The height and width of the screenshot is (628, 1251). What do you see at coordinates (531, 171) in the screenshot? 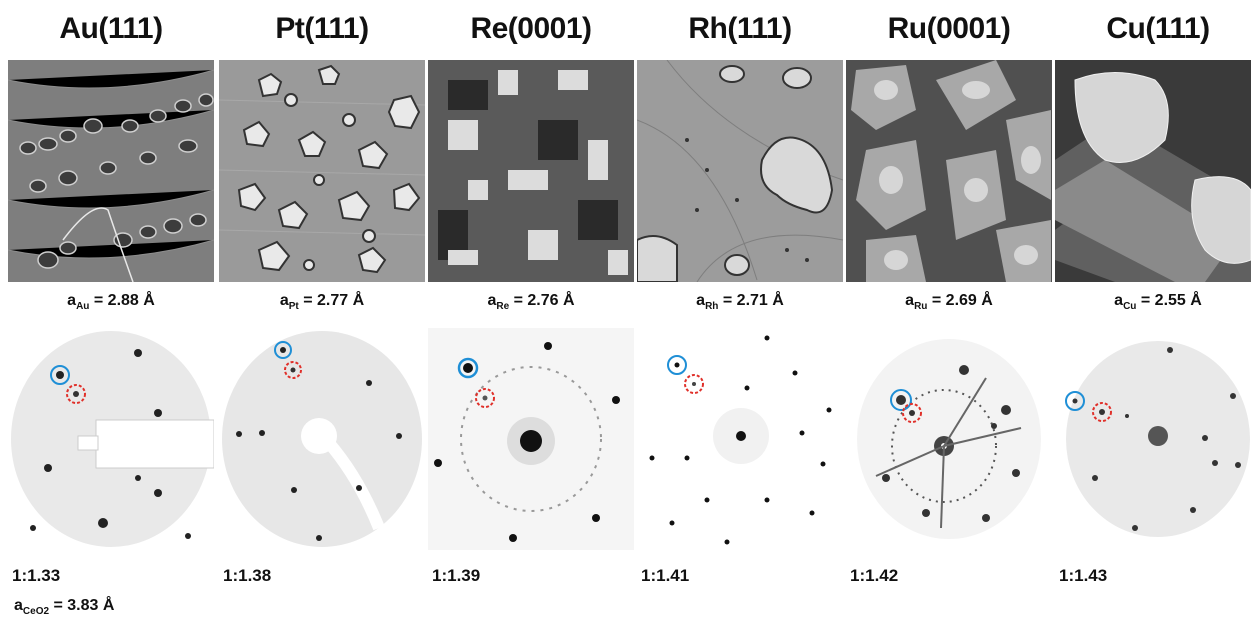
I see `stm-image-re0001` at bounding box center [531, 171].